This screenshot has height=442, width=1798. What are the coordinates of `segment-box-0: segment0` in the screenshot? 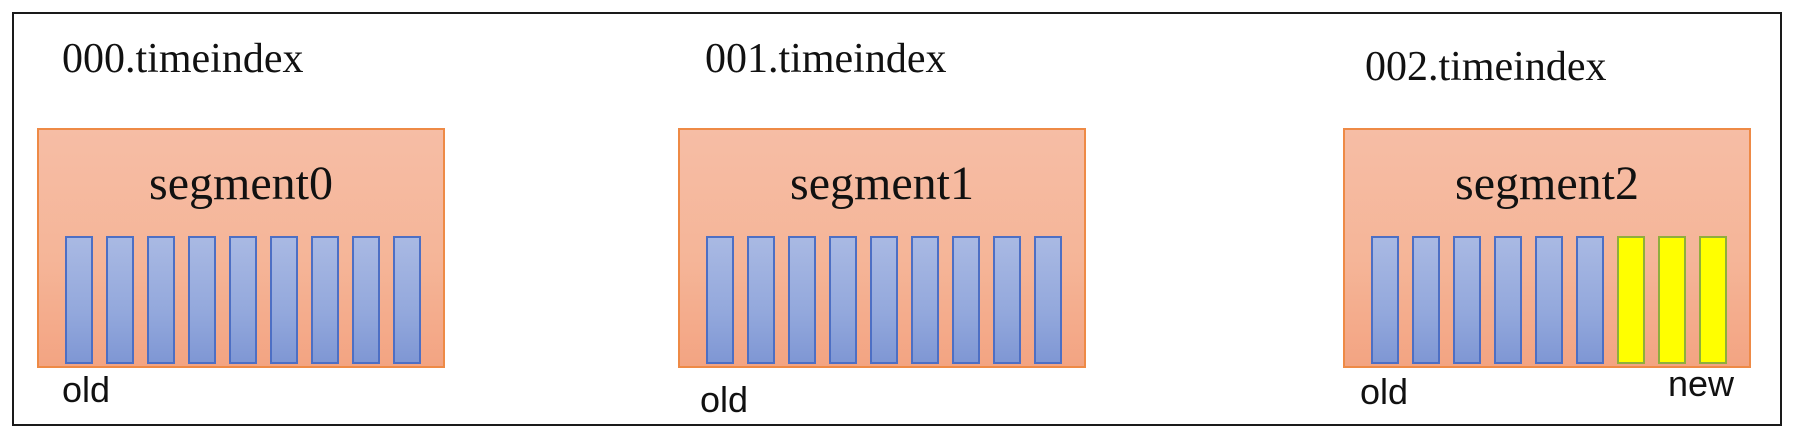 It's located at (241, 248).